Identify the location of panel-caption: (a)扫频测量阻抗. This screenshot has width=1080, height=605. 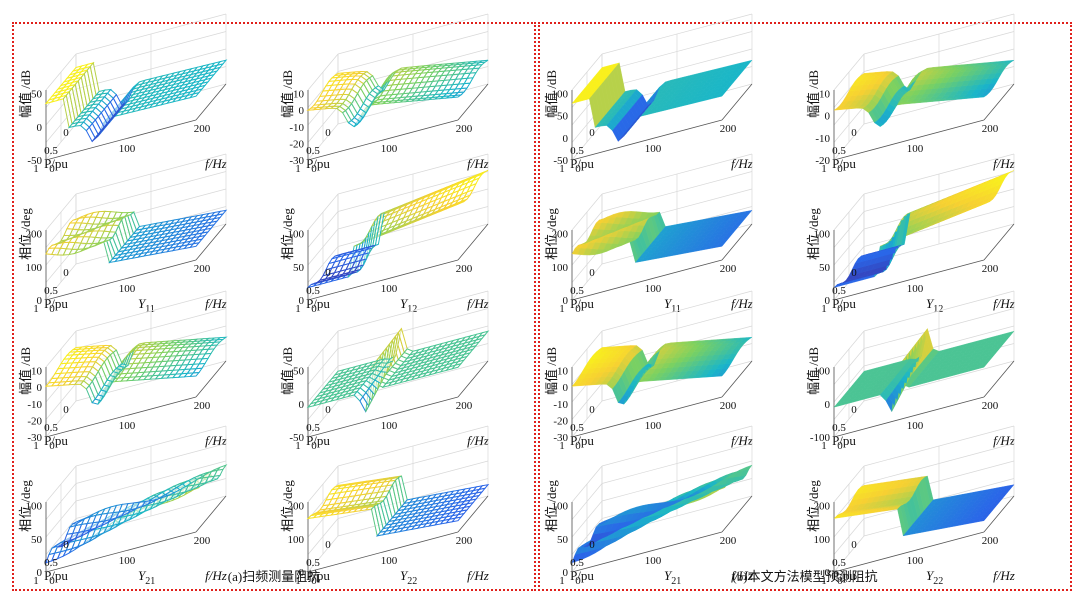
(274, 576).